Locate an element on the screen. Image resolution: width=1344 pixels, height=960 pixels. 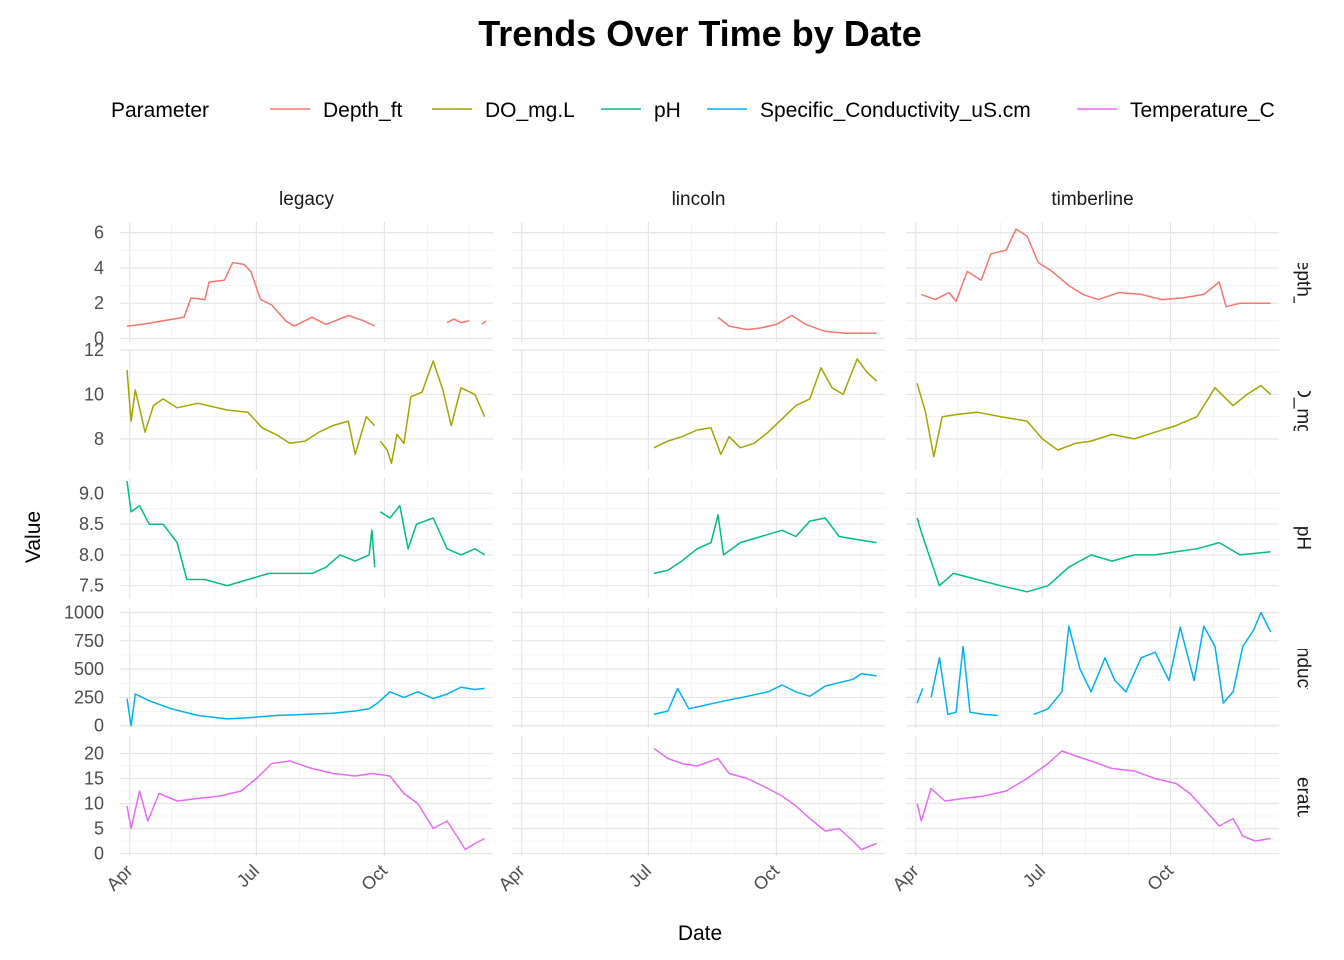
y-tick-label: 8.5 is located at coordinates (91, 524).